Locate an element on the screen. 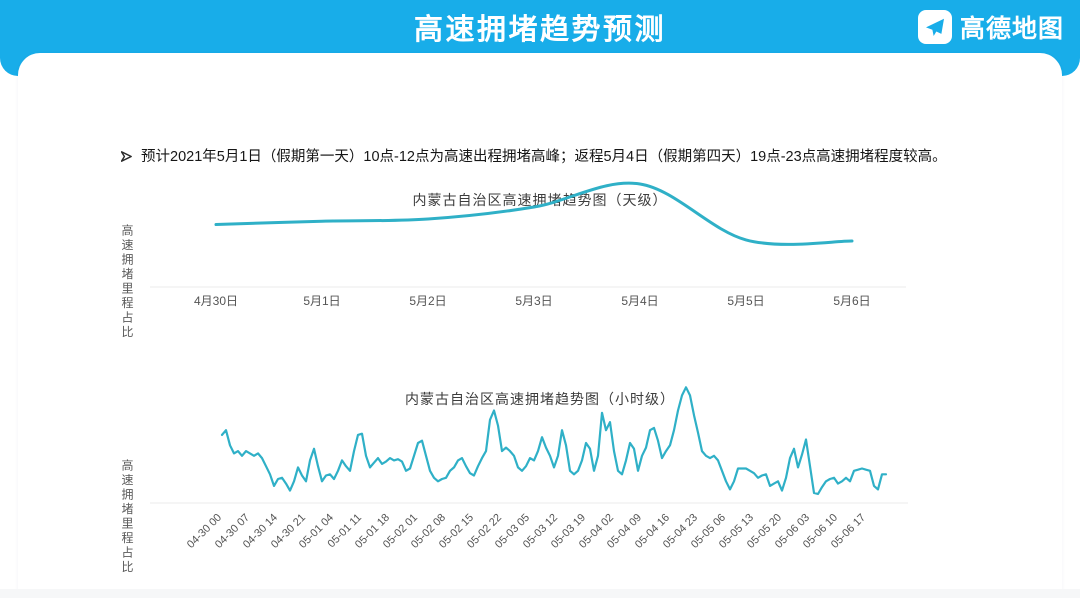 This screenshot has width=1080, height=598. paper-plane-icon is located at coordinates (934, 27).